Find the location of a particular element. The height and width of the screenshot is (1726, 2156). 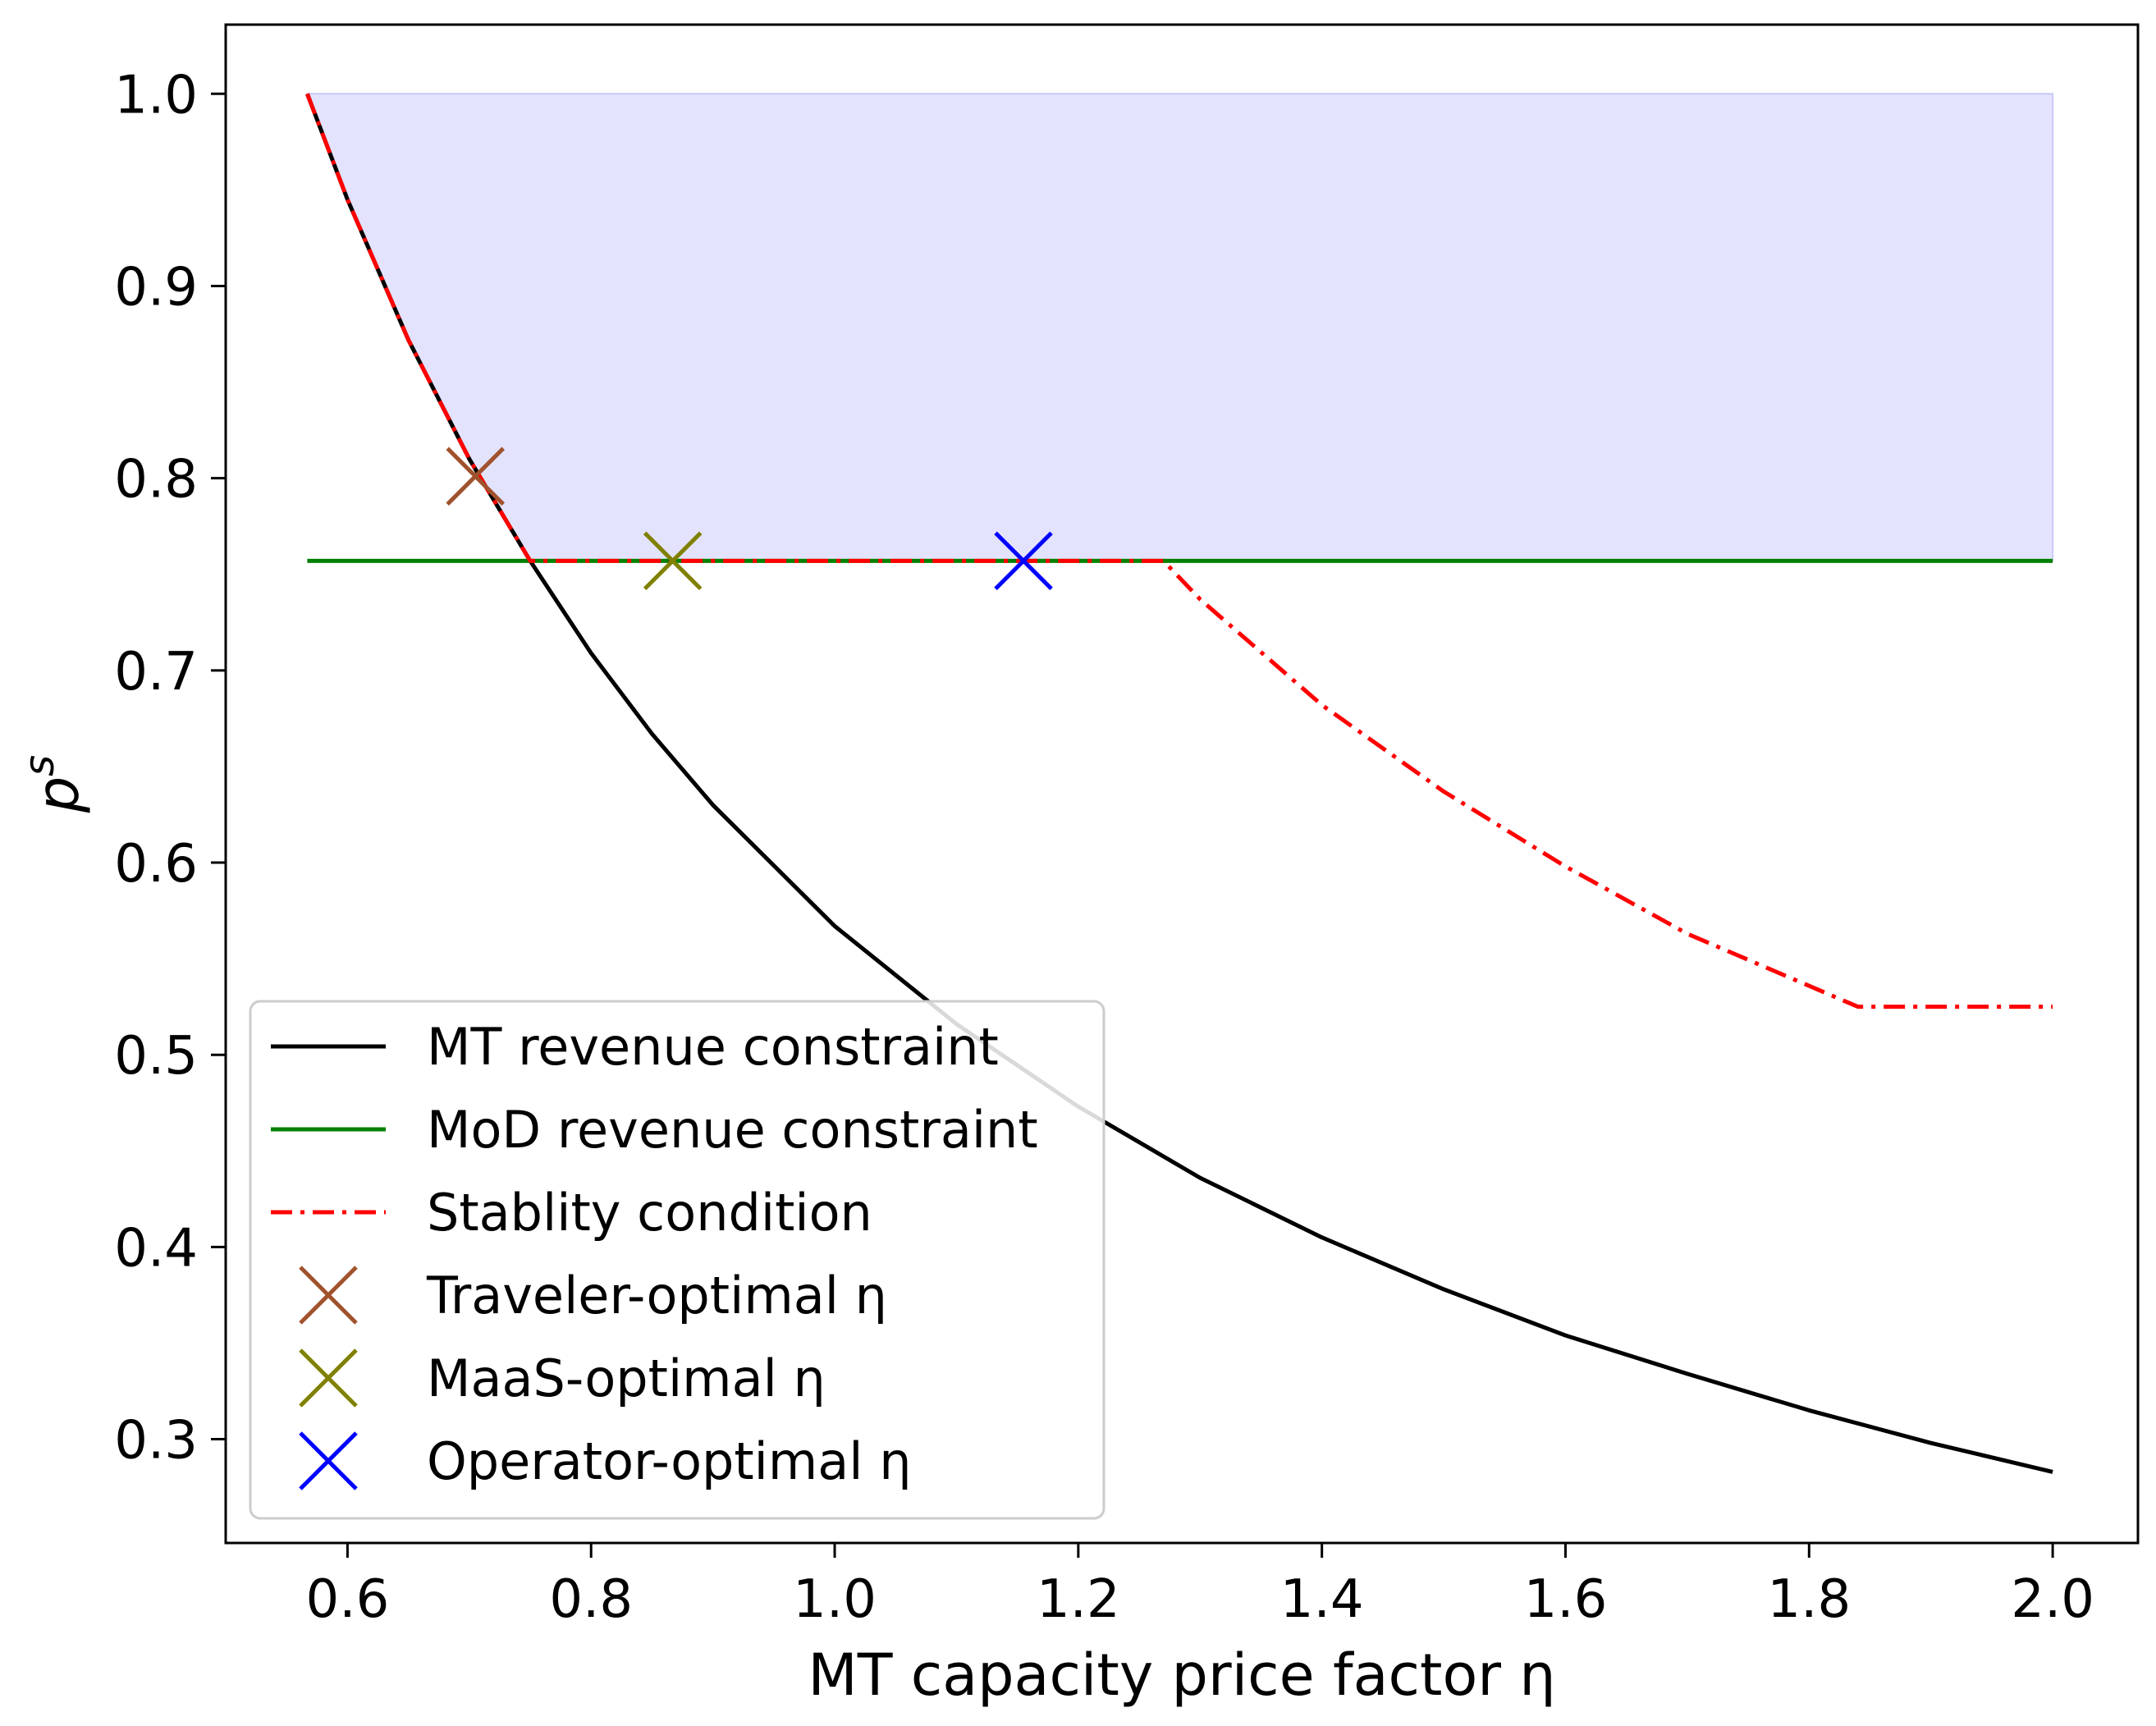

y-tick-label: 0.3 is located at coordinates (156, 1441).